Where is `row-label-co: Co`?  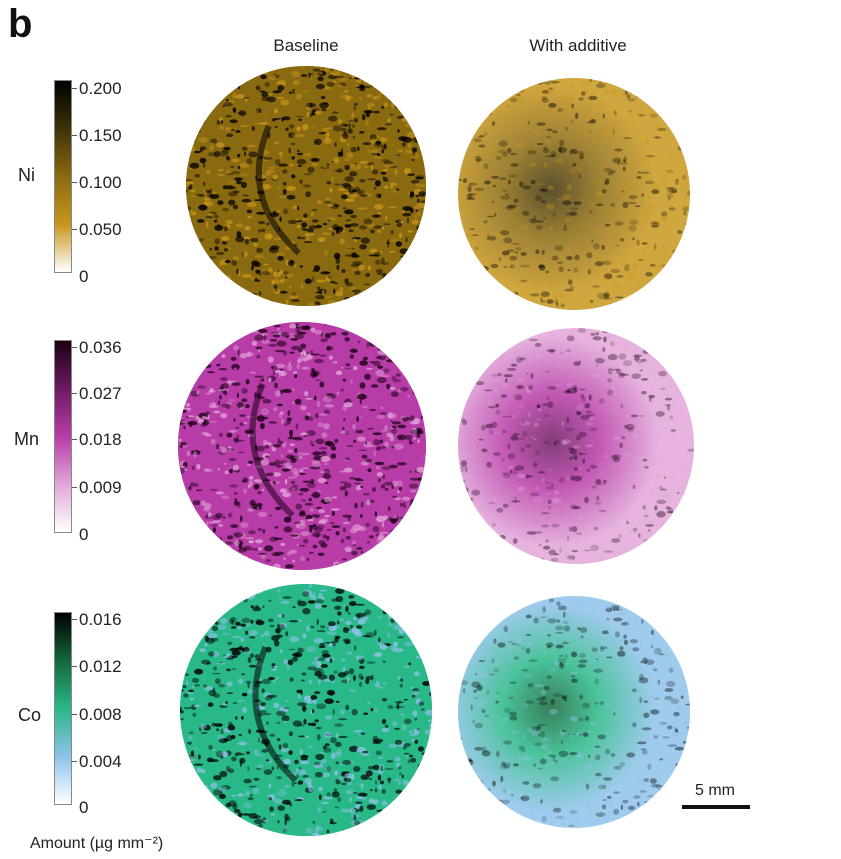
row-label-co: Co is located at coordinates (30, 715).